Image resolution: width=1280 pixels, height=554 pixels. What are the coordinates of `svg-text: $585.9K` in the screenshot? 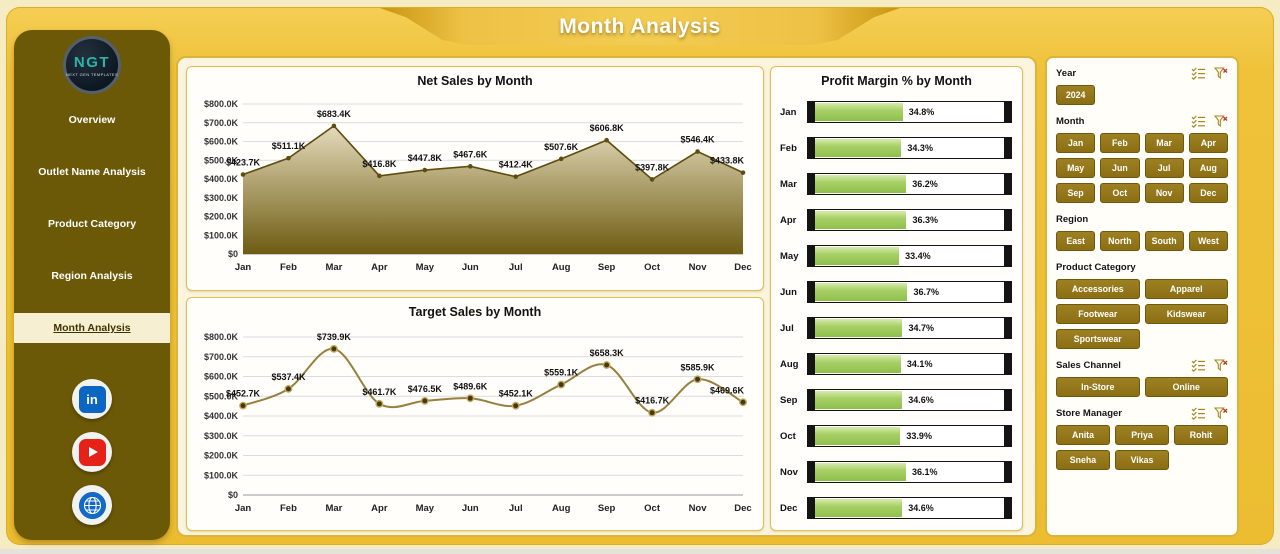 It's located at (698, 367).